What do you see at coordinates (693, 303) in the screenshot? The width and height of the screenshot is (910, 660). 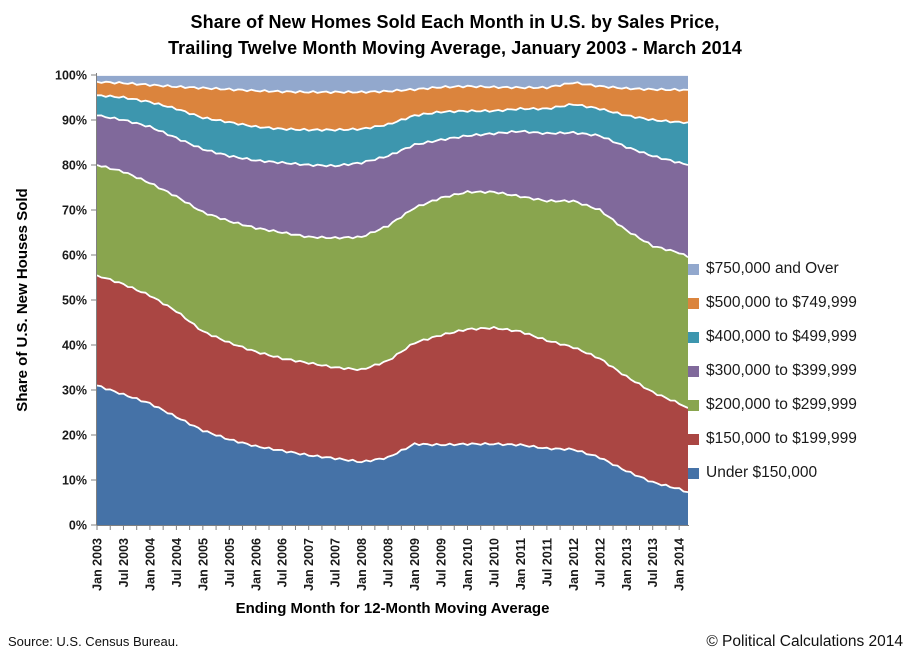 I see `legend-swatch-500k-749k` at bounding box center [693, 303].